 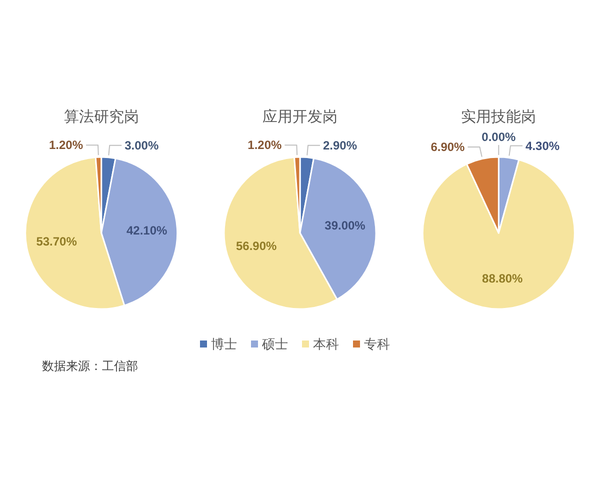 I want to click on data-label: 0.00%, so click(x=499, y=137).